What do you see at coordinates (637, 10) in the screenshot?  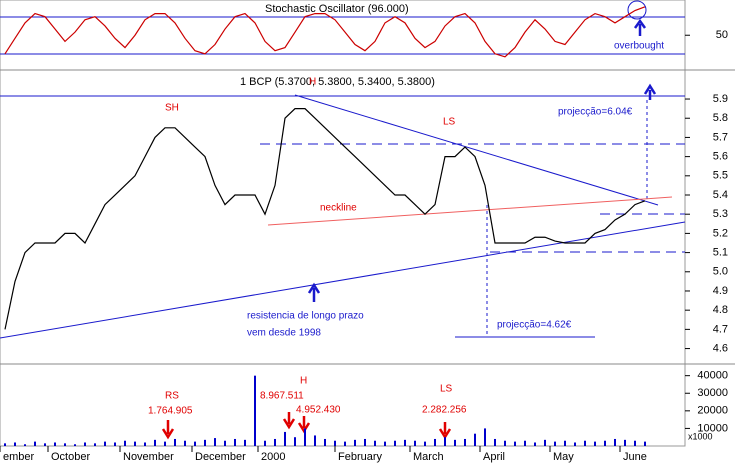 I see `highlight-circle` at bounding box center [637, 10].